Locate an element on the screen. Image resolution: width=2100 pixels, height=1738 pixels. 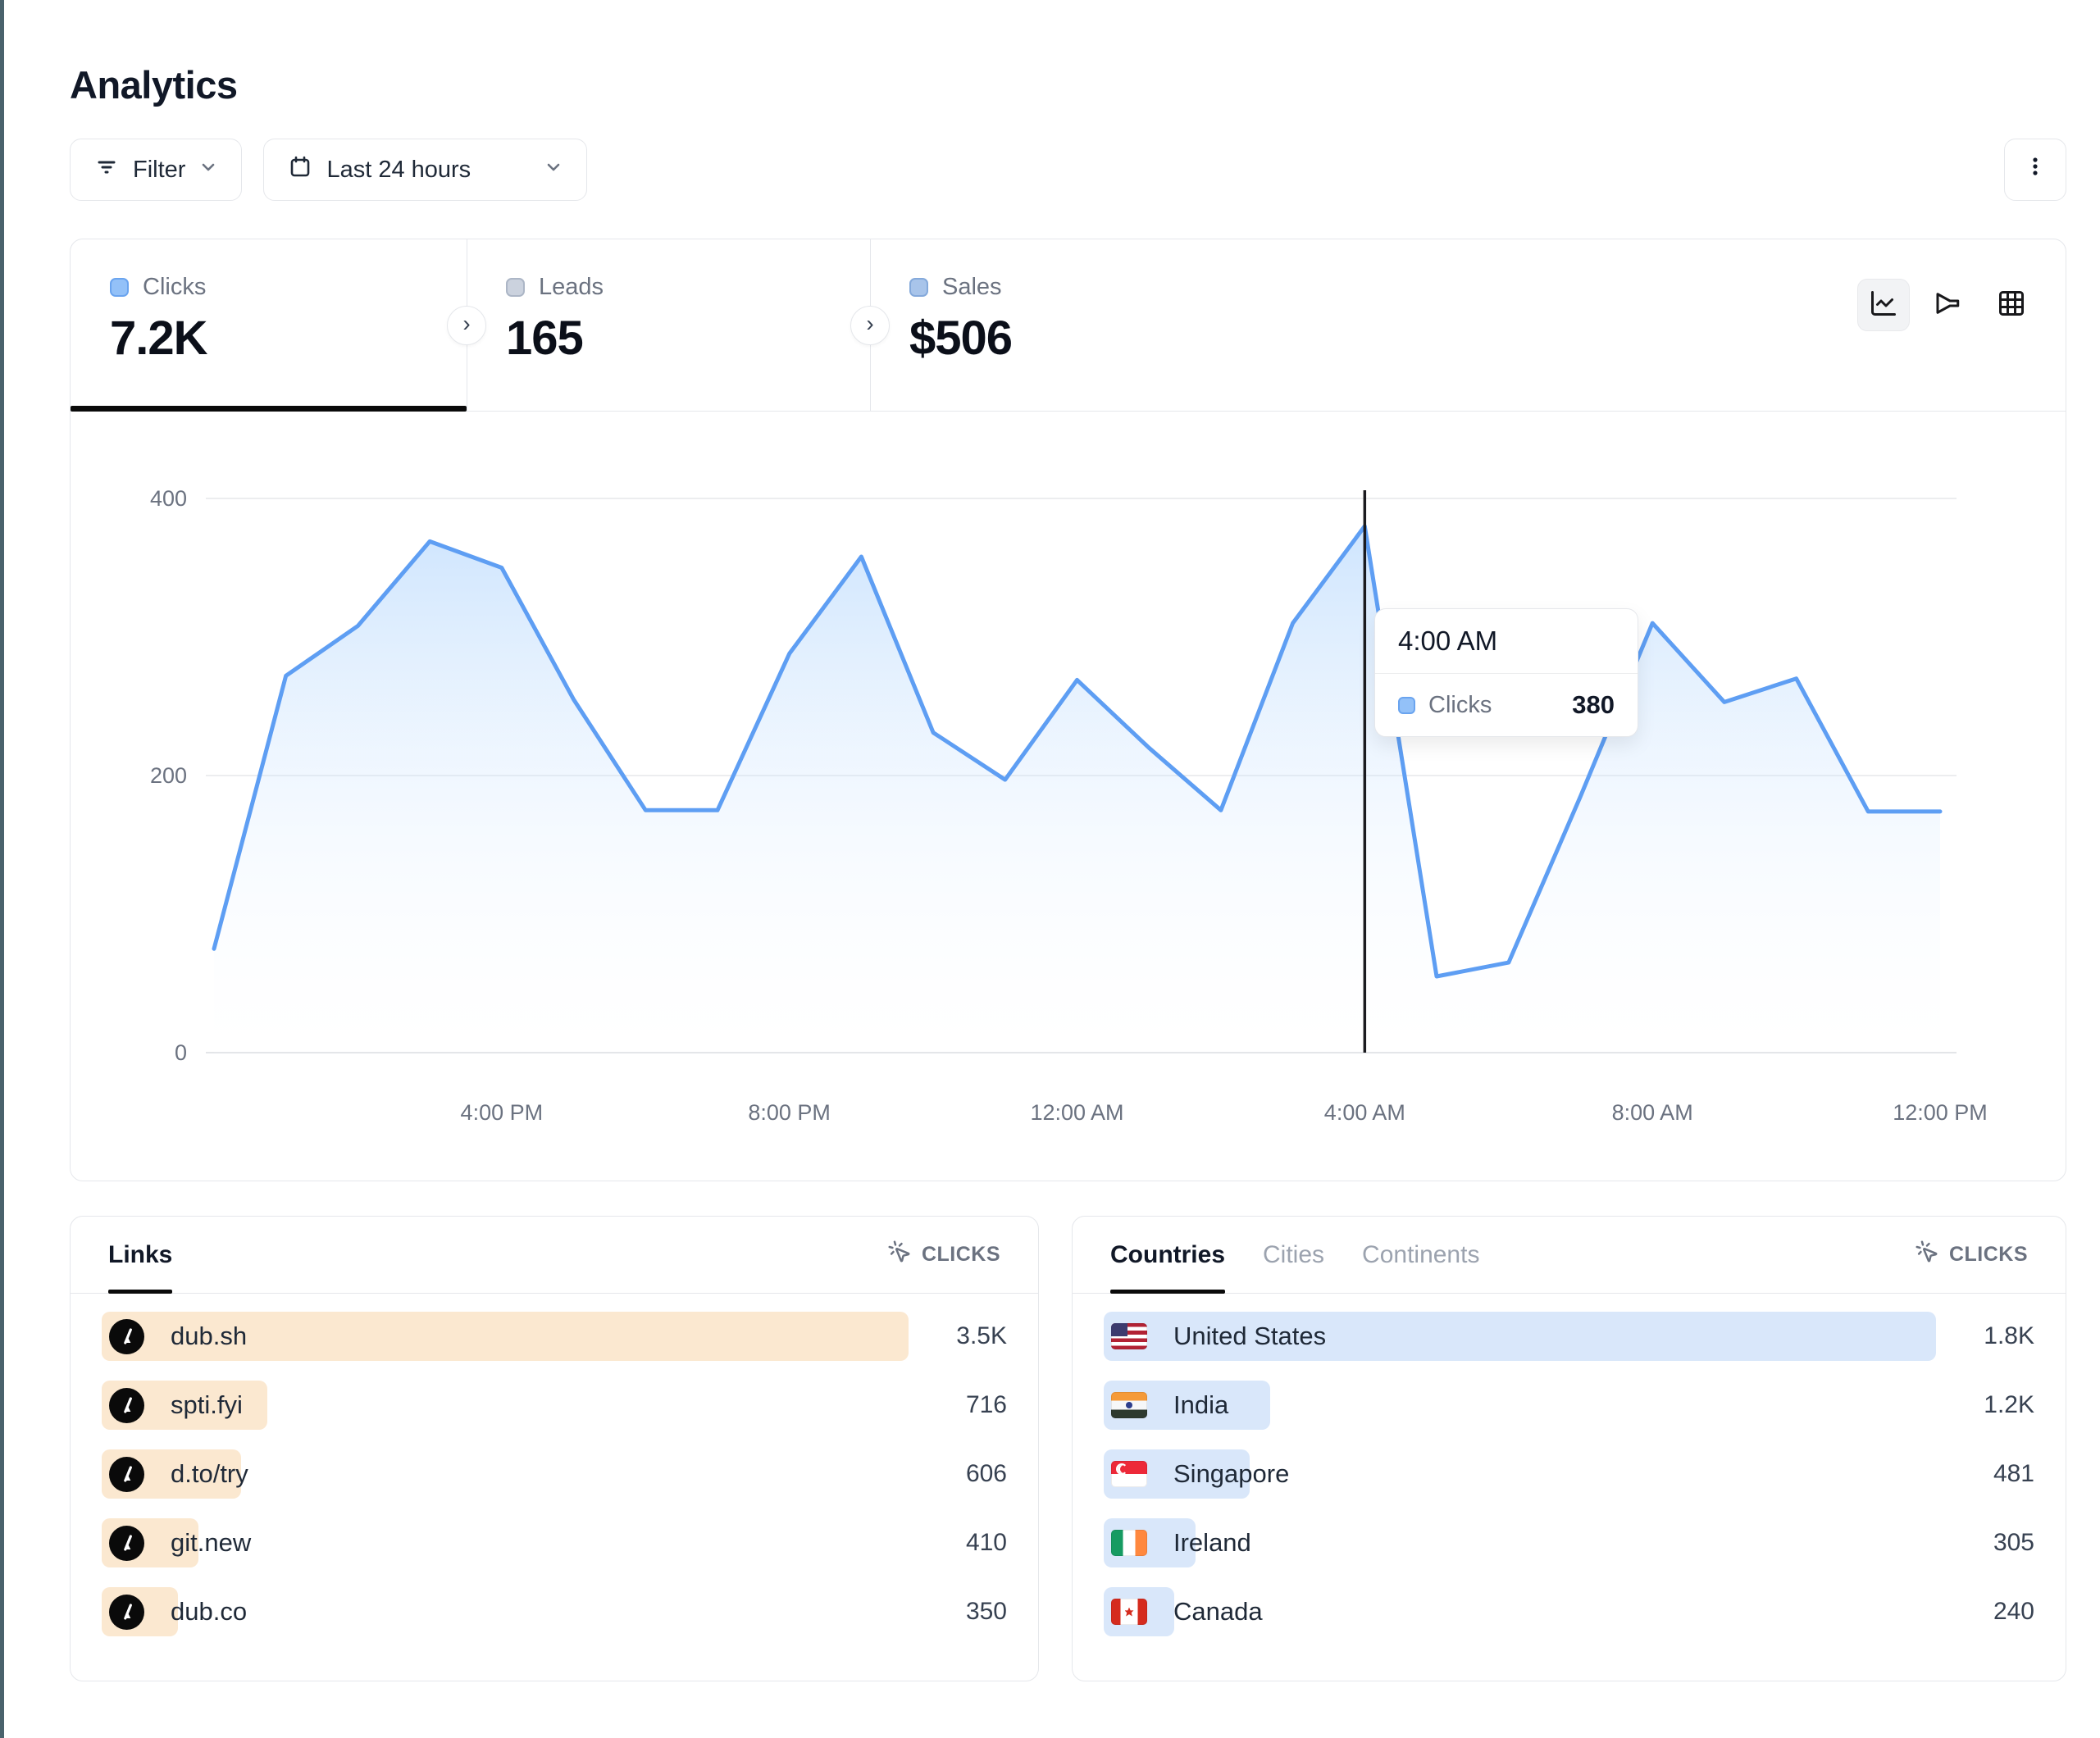
links-panel-header: Links CLICKS is located at coordinates (554, 1255).